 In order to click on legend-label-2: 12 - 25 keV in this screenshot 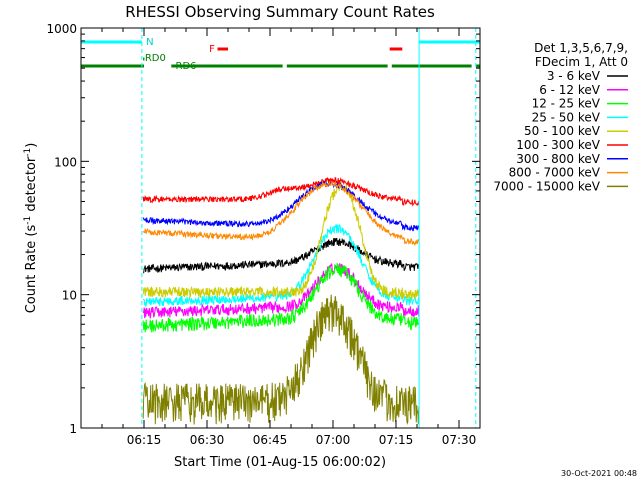, I will do `click(566, 104)`.